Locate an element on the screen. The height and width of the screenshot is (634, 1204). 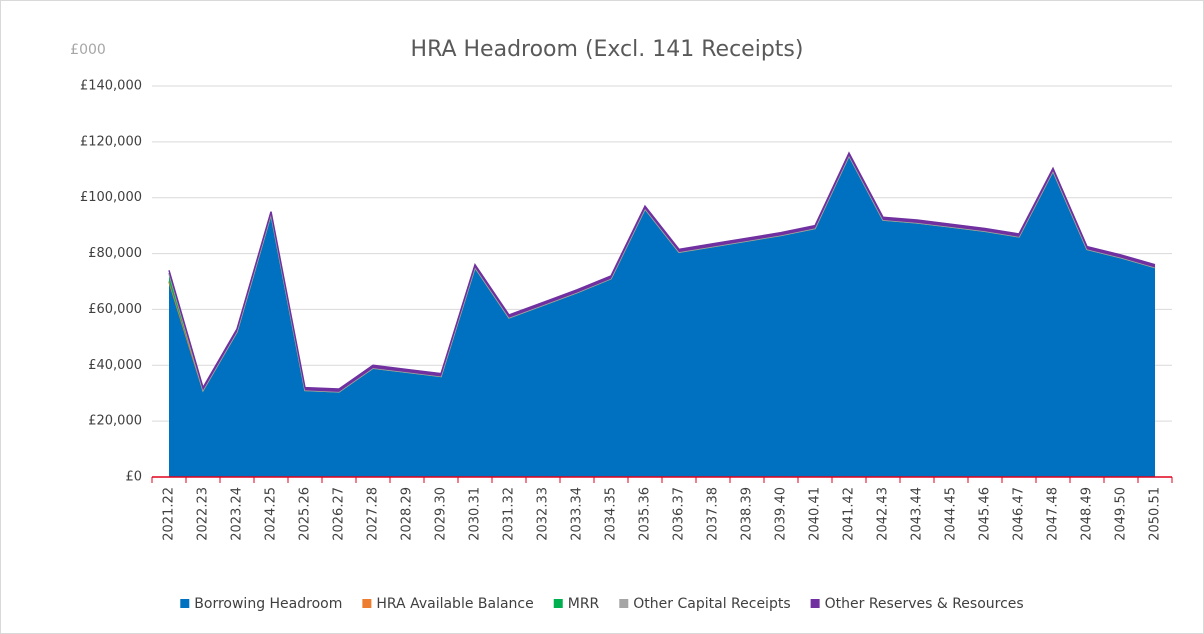
x-tick-label: 2034.35 is located at coordinates (611, 514).